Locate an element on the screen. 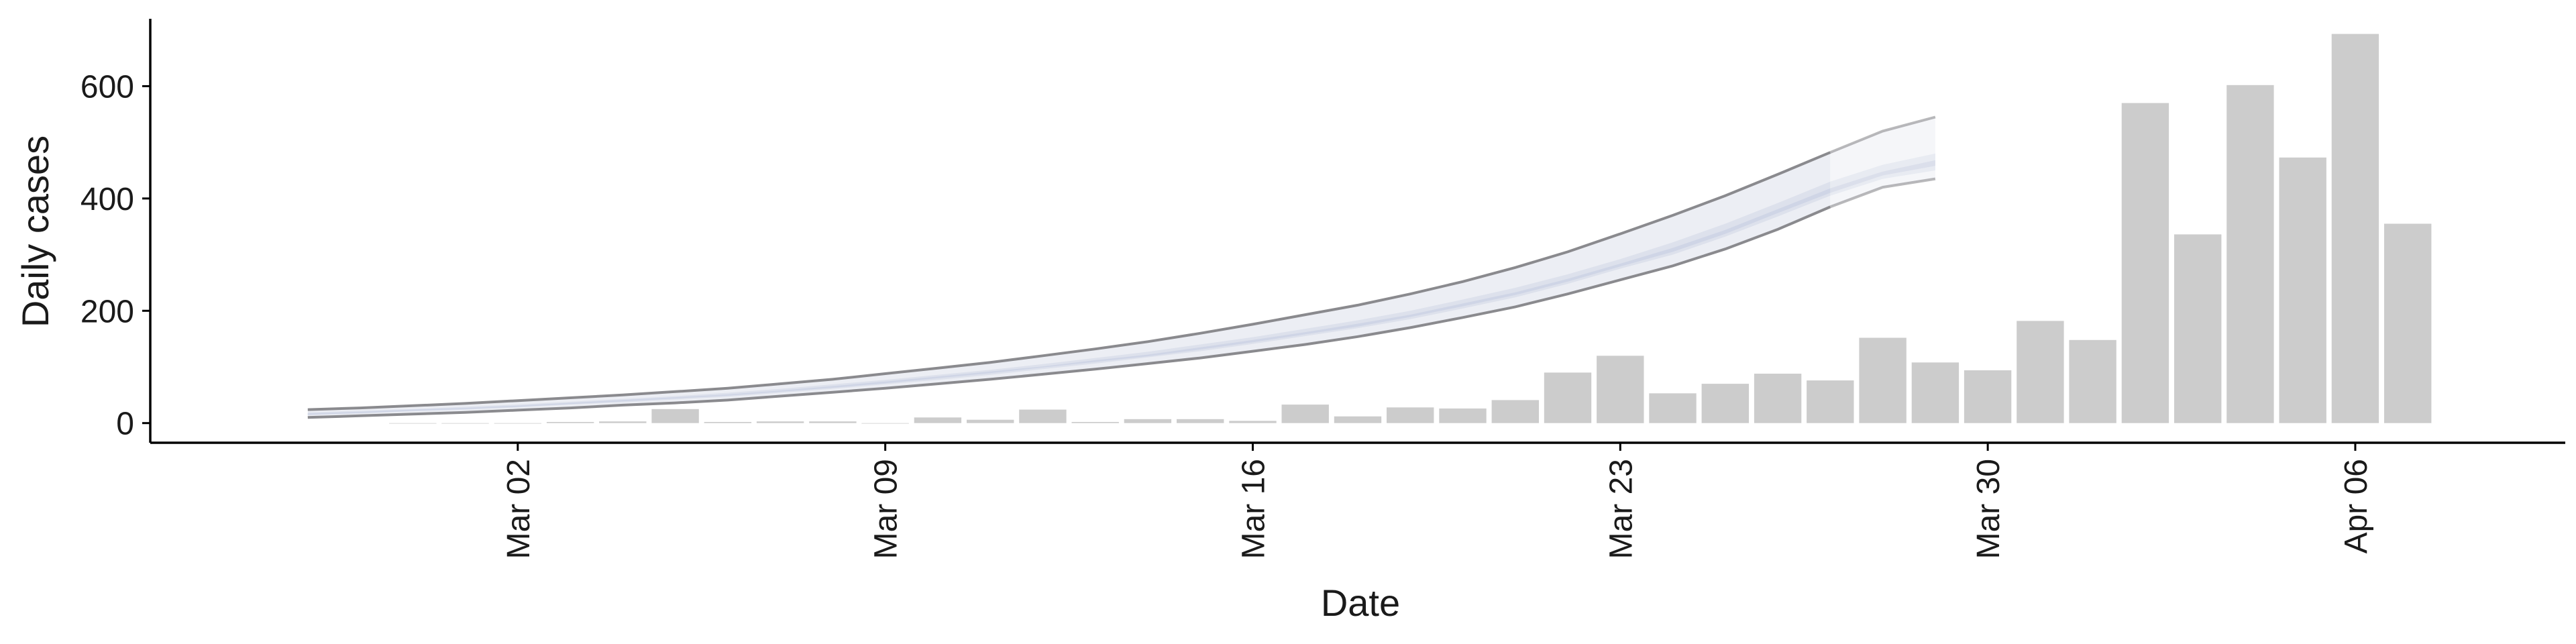  x-tick-label: Mar 30 is located at coordinates (1988, 509).